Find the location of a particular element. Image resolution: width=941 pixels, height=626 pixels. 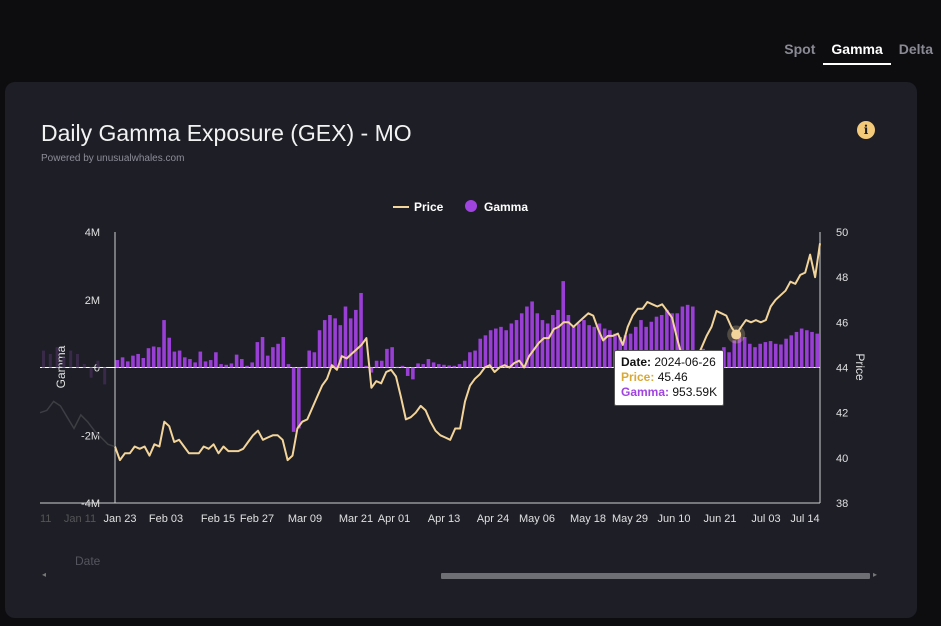

view-tabs: Spot Gamma Delta is located at coordinates (858, 51).